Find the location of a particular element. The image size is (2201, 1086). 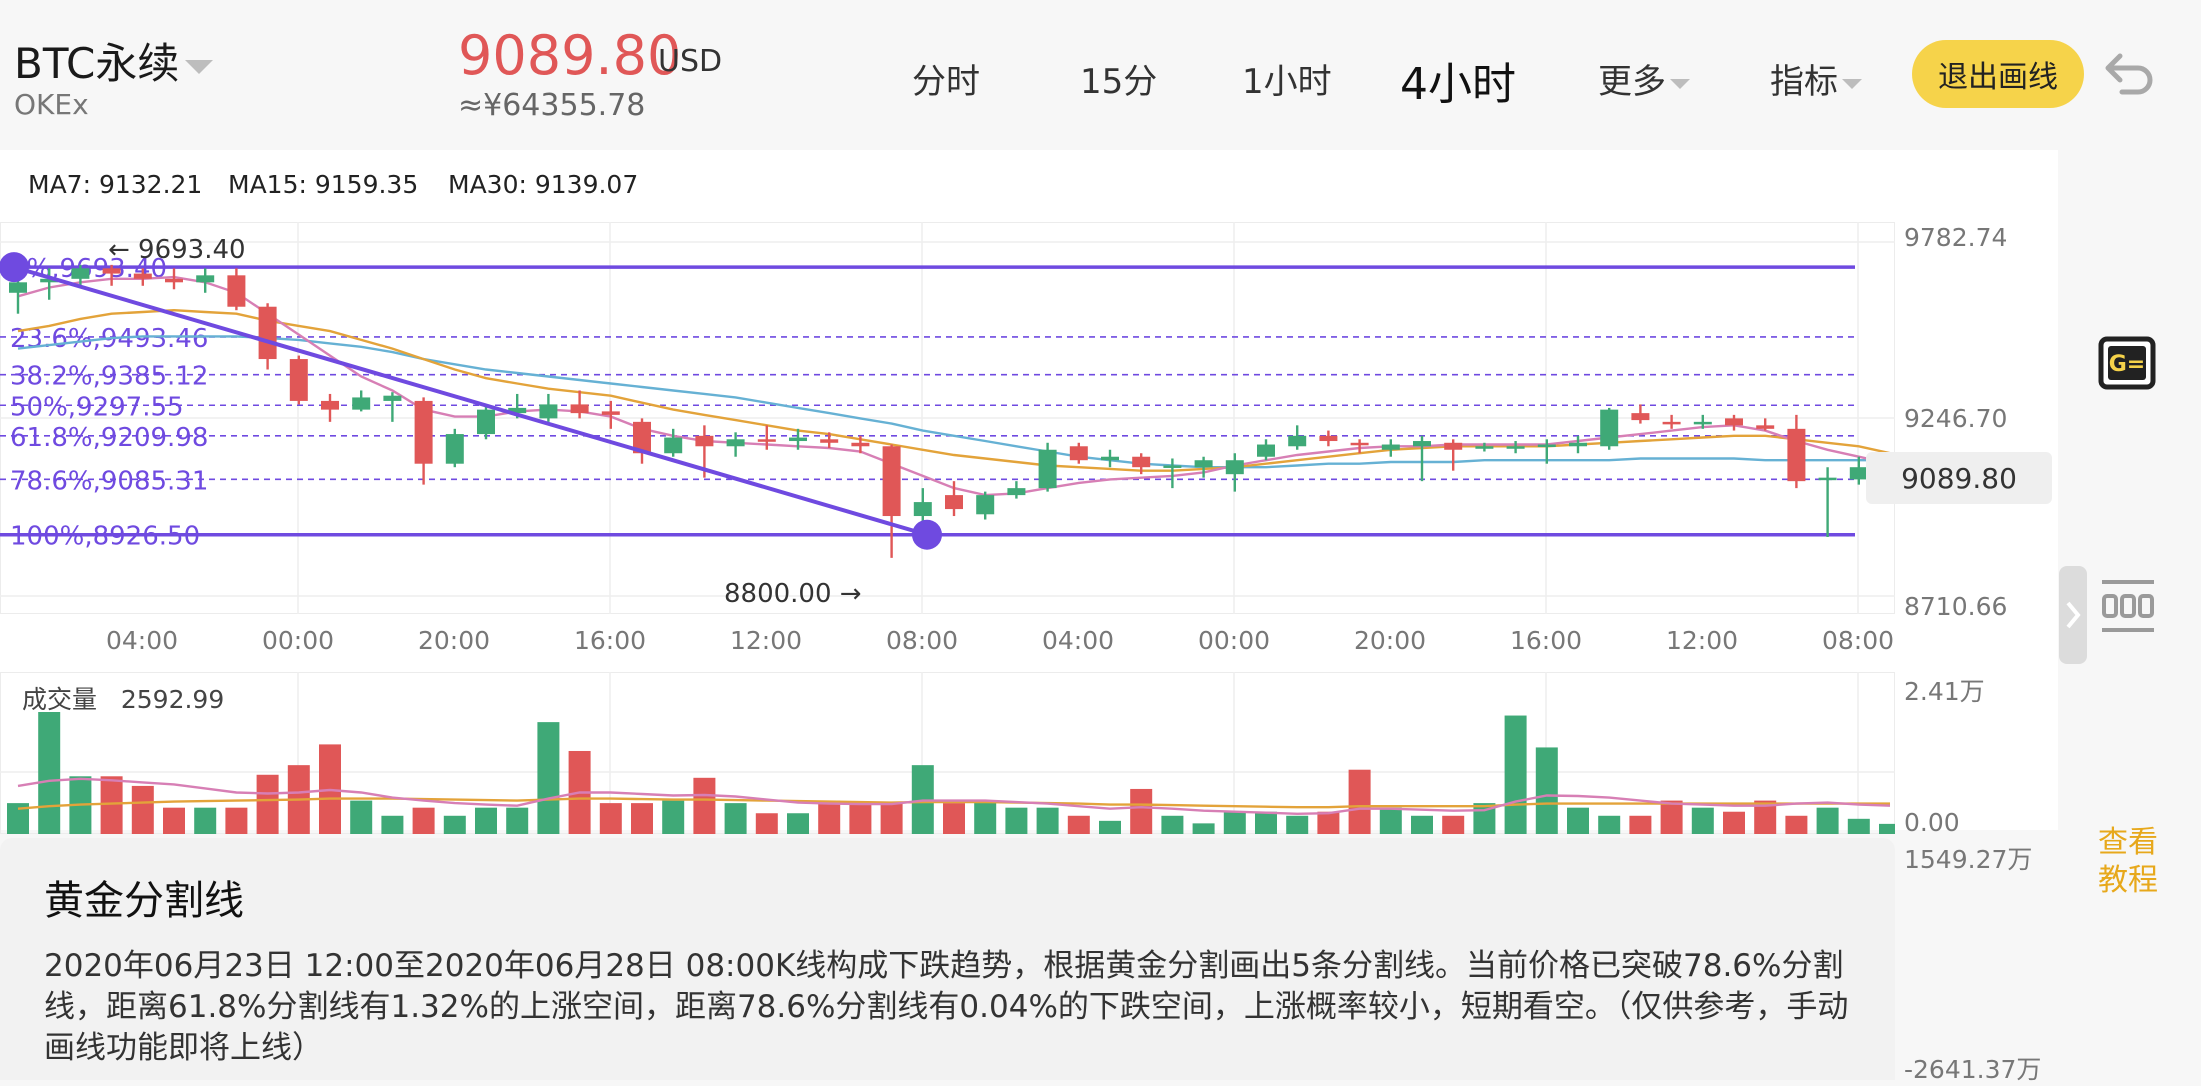

chevron-down-icon is located at coordinates (1852, 83).